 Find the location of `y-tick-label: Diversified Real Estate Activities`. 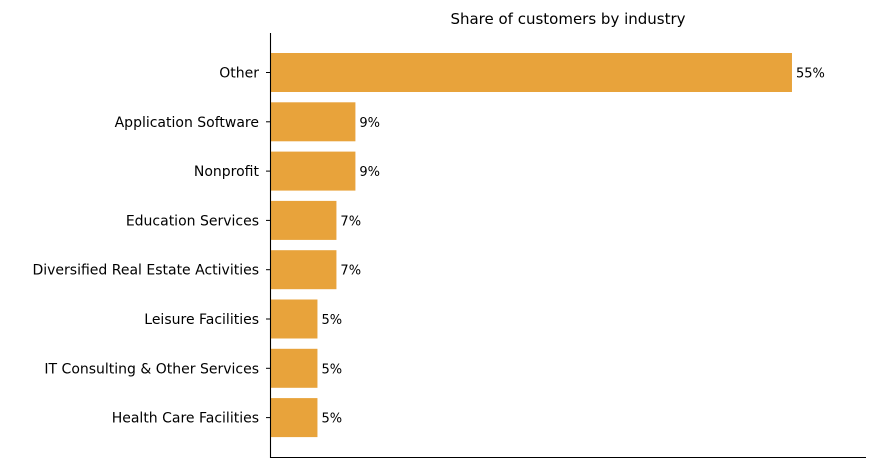

y-tick-label: Diversified Real Estate Activities is located at coordinates (145, 271).